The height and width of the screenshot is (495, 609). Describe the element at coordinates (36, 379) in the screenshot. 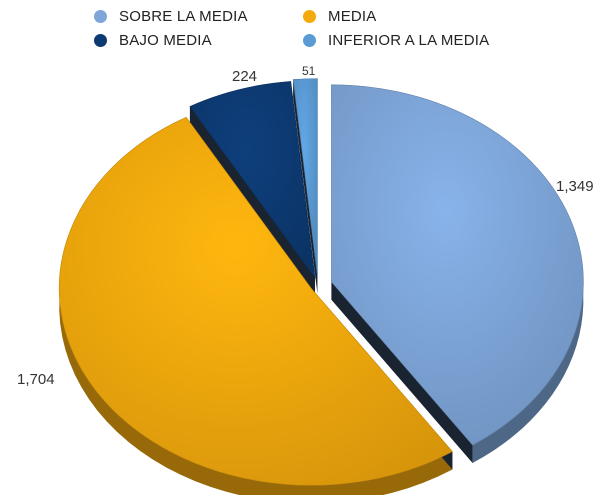

I see `data-label-media: 1,704` at that location.